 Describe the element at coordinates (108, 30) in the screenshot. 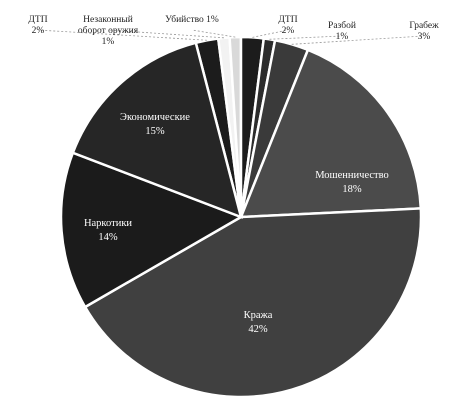

I see `slice-name-label: оборот оружия` at that location.